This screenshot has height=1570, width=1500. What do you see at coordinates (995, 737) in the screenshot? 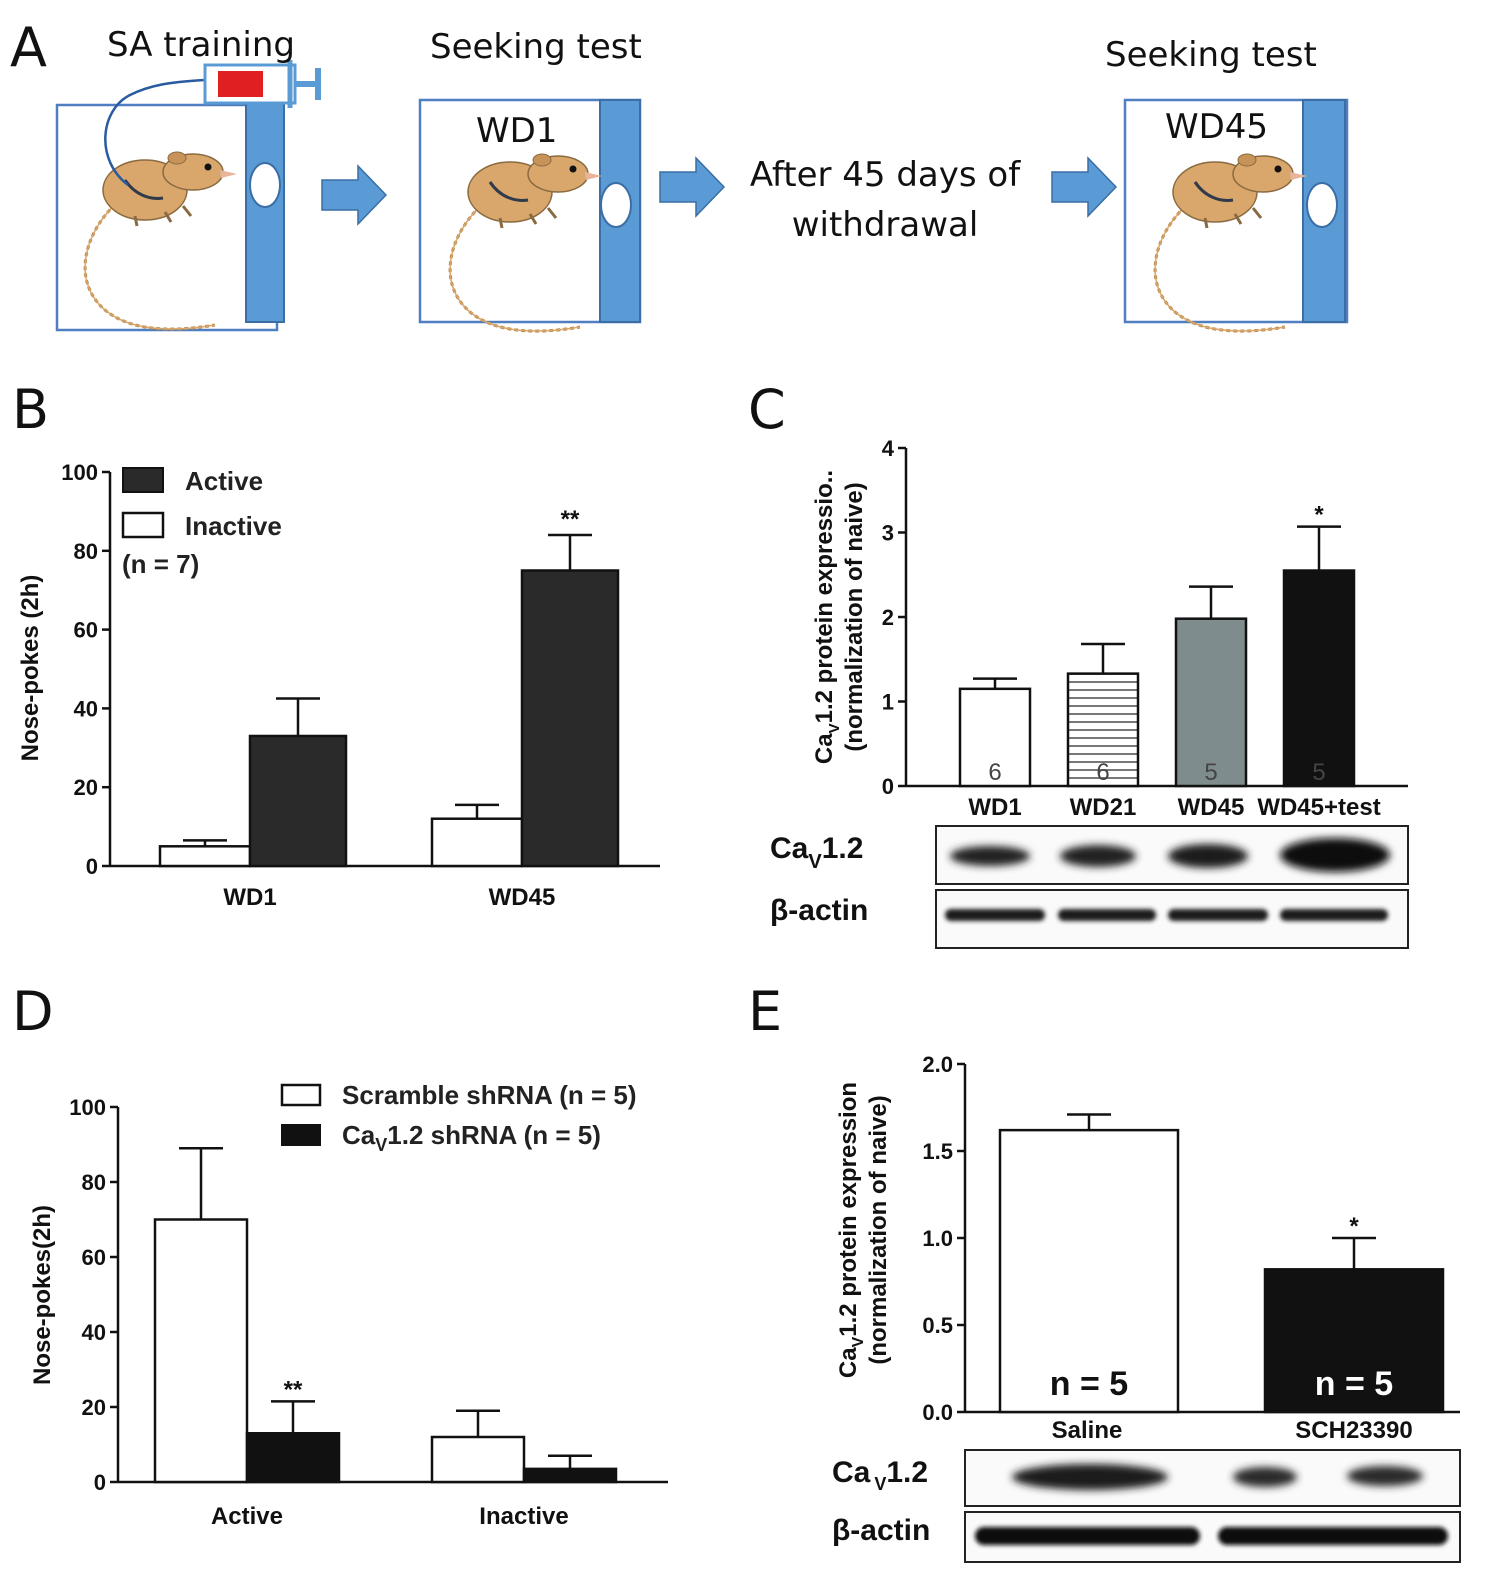
I see `bar-wd1` at bounding box center [995, 737].